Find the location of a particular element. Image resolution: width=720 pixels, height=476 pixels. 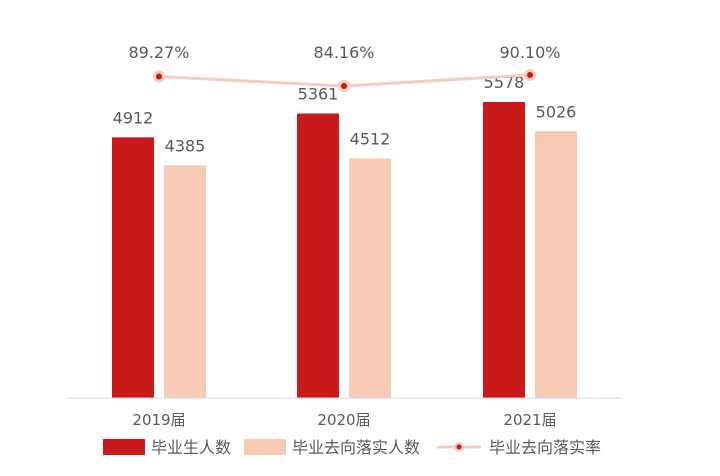

legend-label-0: 毕业生人数 is located at coordinates (191, 447).